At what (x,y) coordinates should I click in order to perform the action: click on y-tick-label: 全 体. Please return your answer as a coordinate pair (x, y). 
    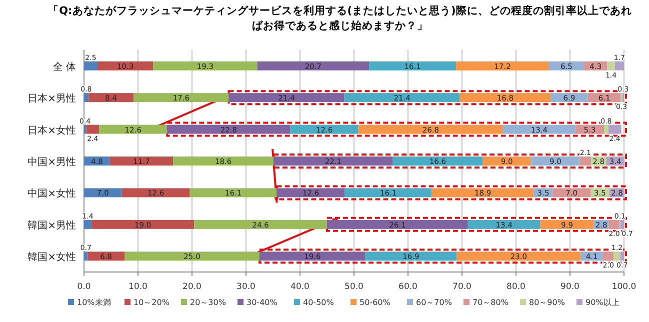
    Looking at the image, I should click on (64, 66).